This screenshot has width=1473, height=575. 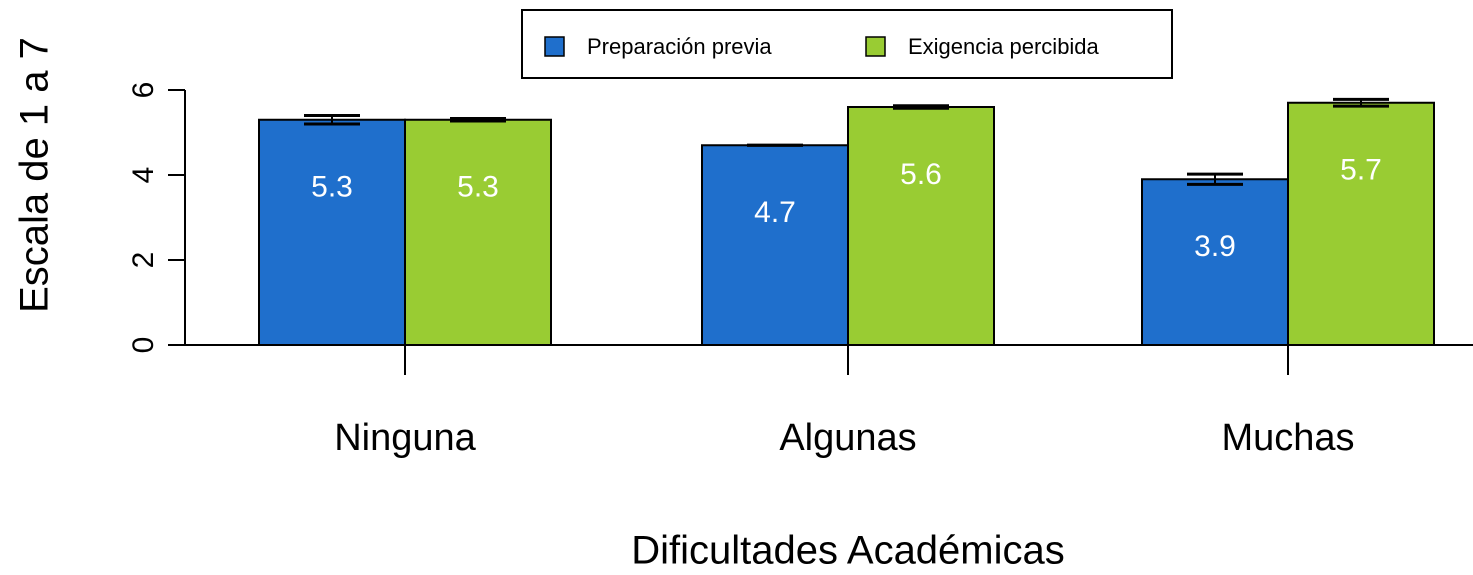 I want to click on y-tick-label: 6, so click(x=143, y=90).